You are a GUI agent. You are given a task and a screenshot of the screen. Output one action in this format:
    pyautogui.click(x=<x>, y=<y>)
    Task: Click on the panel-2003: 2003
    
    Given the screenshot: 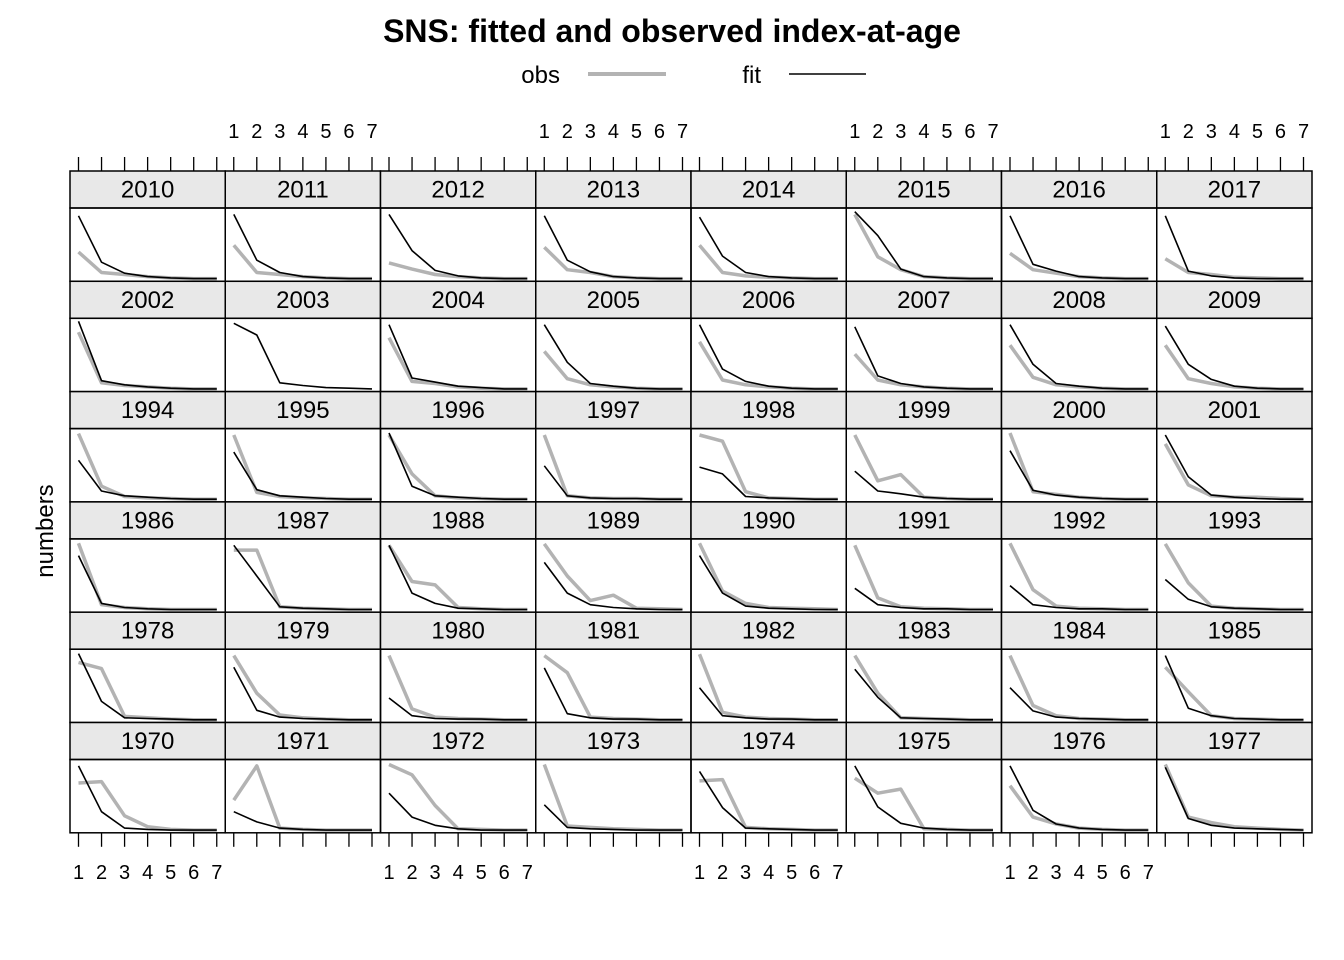 What is the action you would take?
    pyautogui.click(x=303, y=336)
    